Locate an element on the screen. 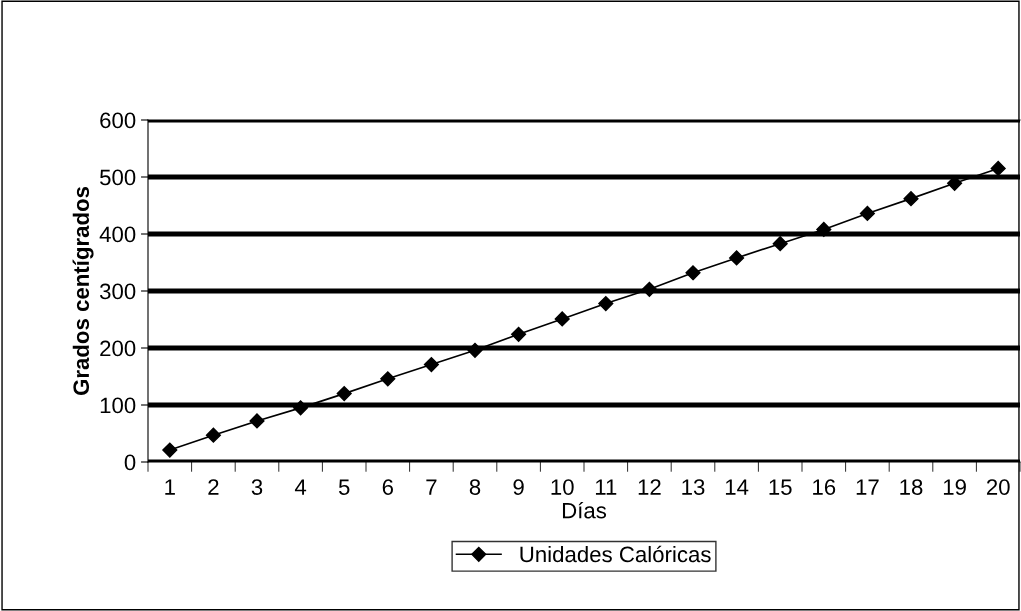 This screenshot has width=1021, height=611. y-tick-label: 300 is located at coordinates (117, 291).